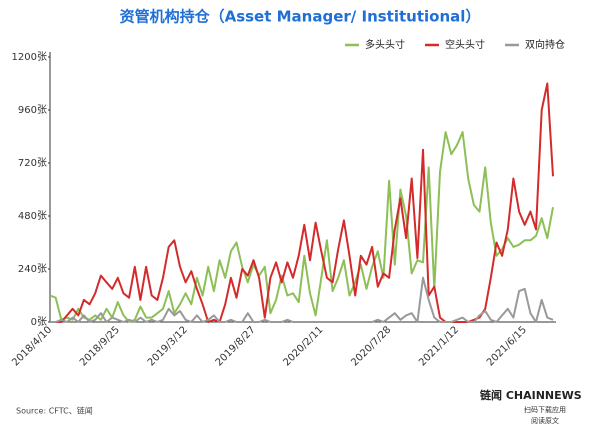 This screenshot has width=600, height=434. Describe the element at coordinates (385, 44) in the screenshot. I see `legend-label: 多头头寸` at that location.